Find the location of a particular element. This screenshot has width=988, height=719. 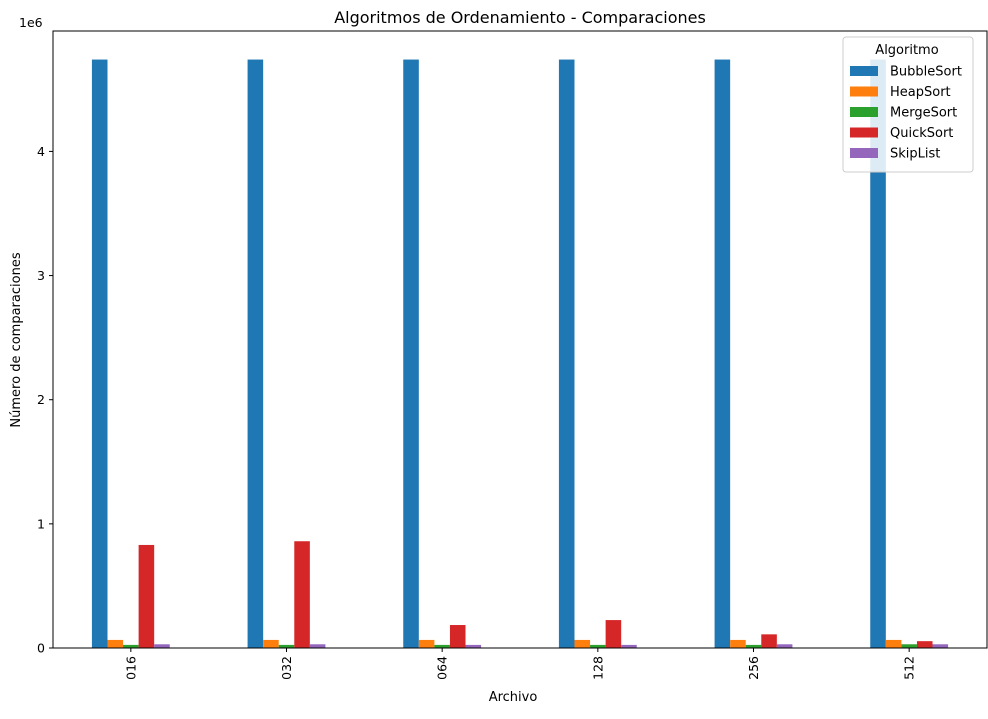

legend-item-heapsort: HeapSort is located at coordinates (900, 92).